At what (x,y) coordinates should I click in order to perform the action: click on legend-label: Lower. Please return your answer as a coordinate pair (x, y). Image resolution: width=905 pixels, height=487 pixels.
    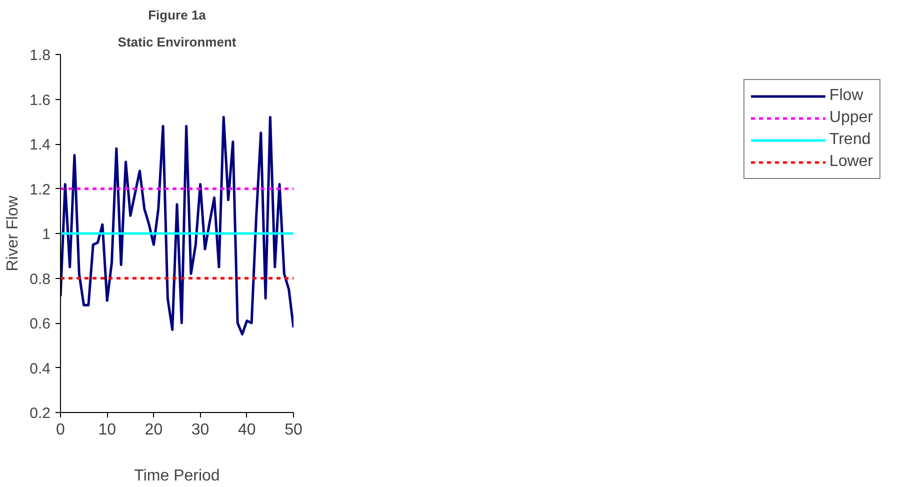
    Looking at the image, I should click on (851, 162).